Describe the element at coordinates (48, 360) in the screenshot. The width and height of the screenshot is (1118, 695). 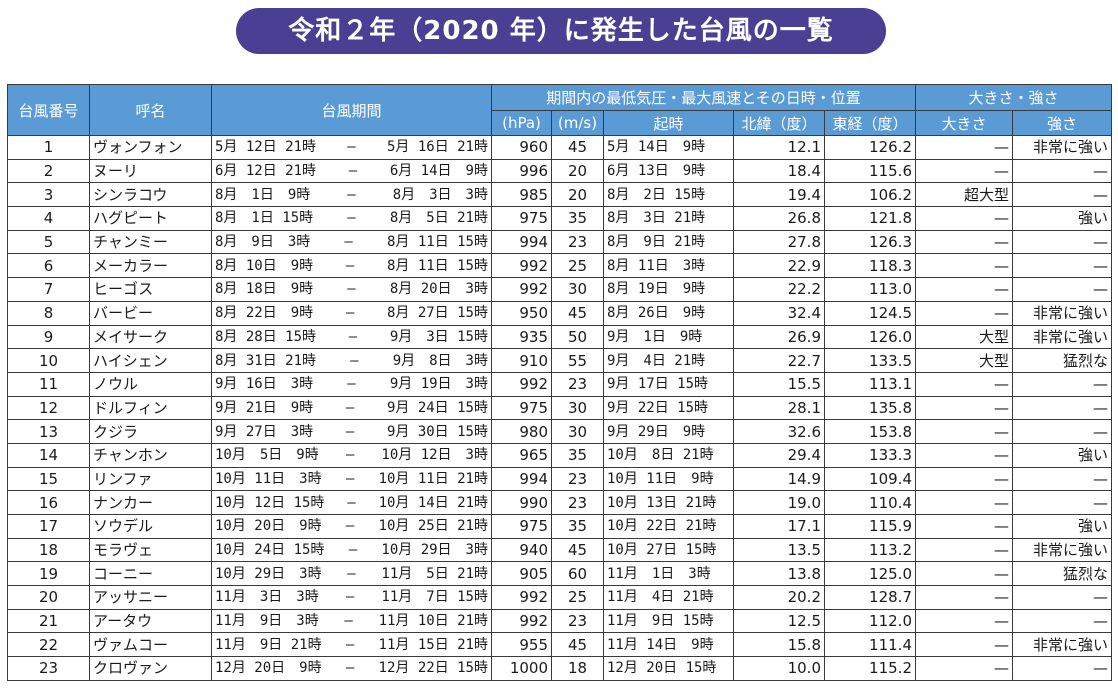
I see `typhoon-number: 10` at that location.